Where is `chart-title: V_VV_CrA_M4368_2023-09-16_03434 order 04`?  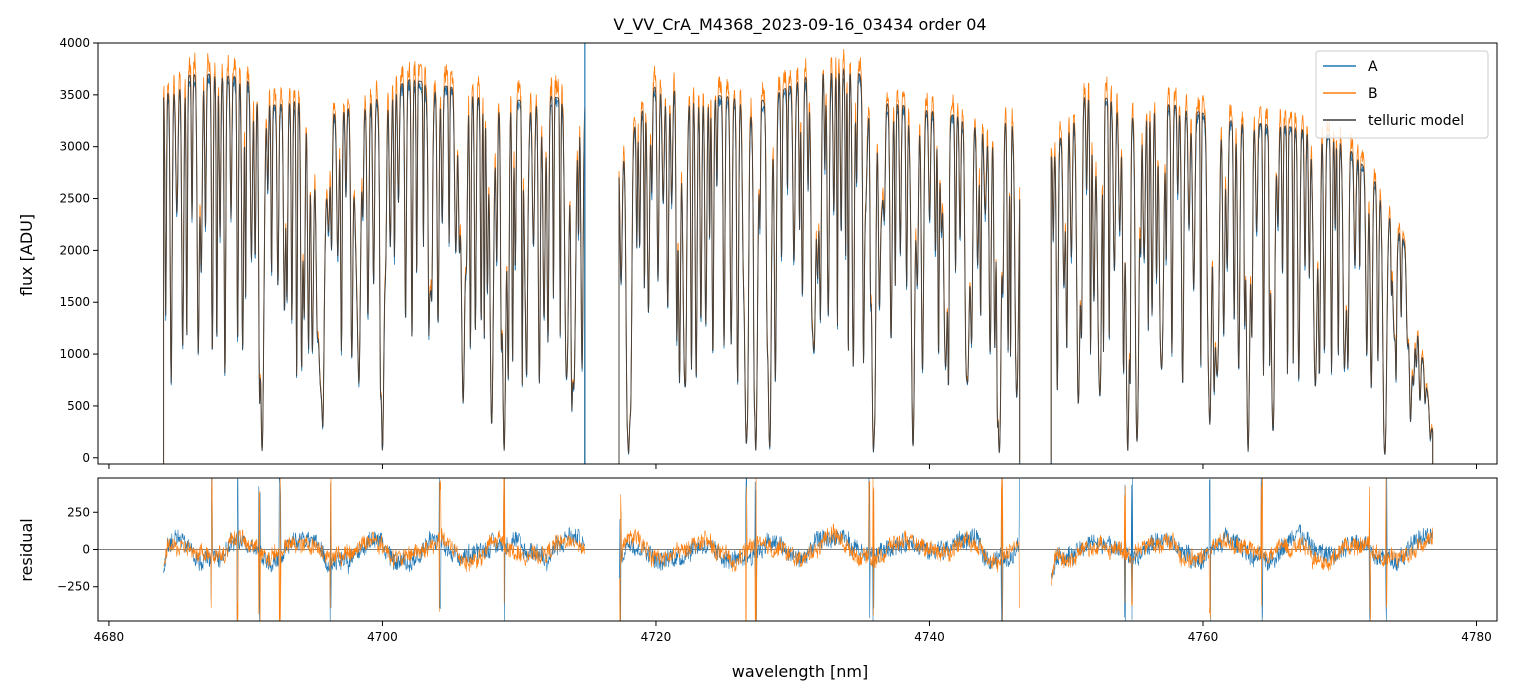
chart-title: V_VV_CrA_M4368_2023-09-16_03434 order 04 is located at coordinates (799, 25).